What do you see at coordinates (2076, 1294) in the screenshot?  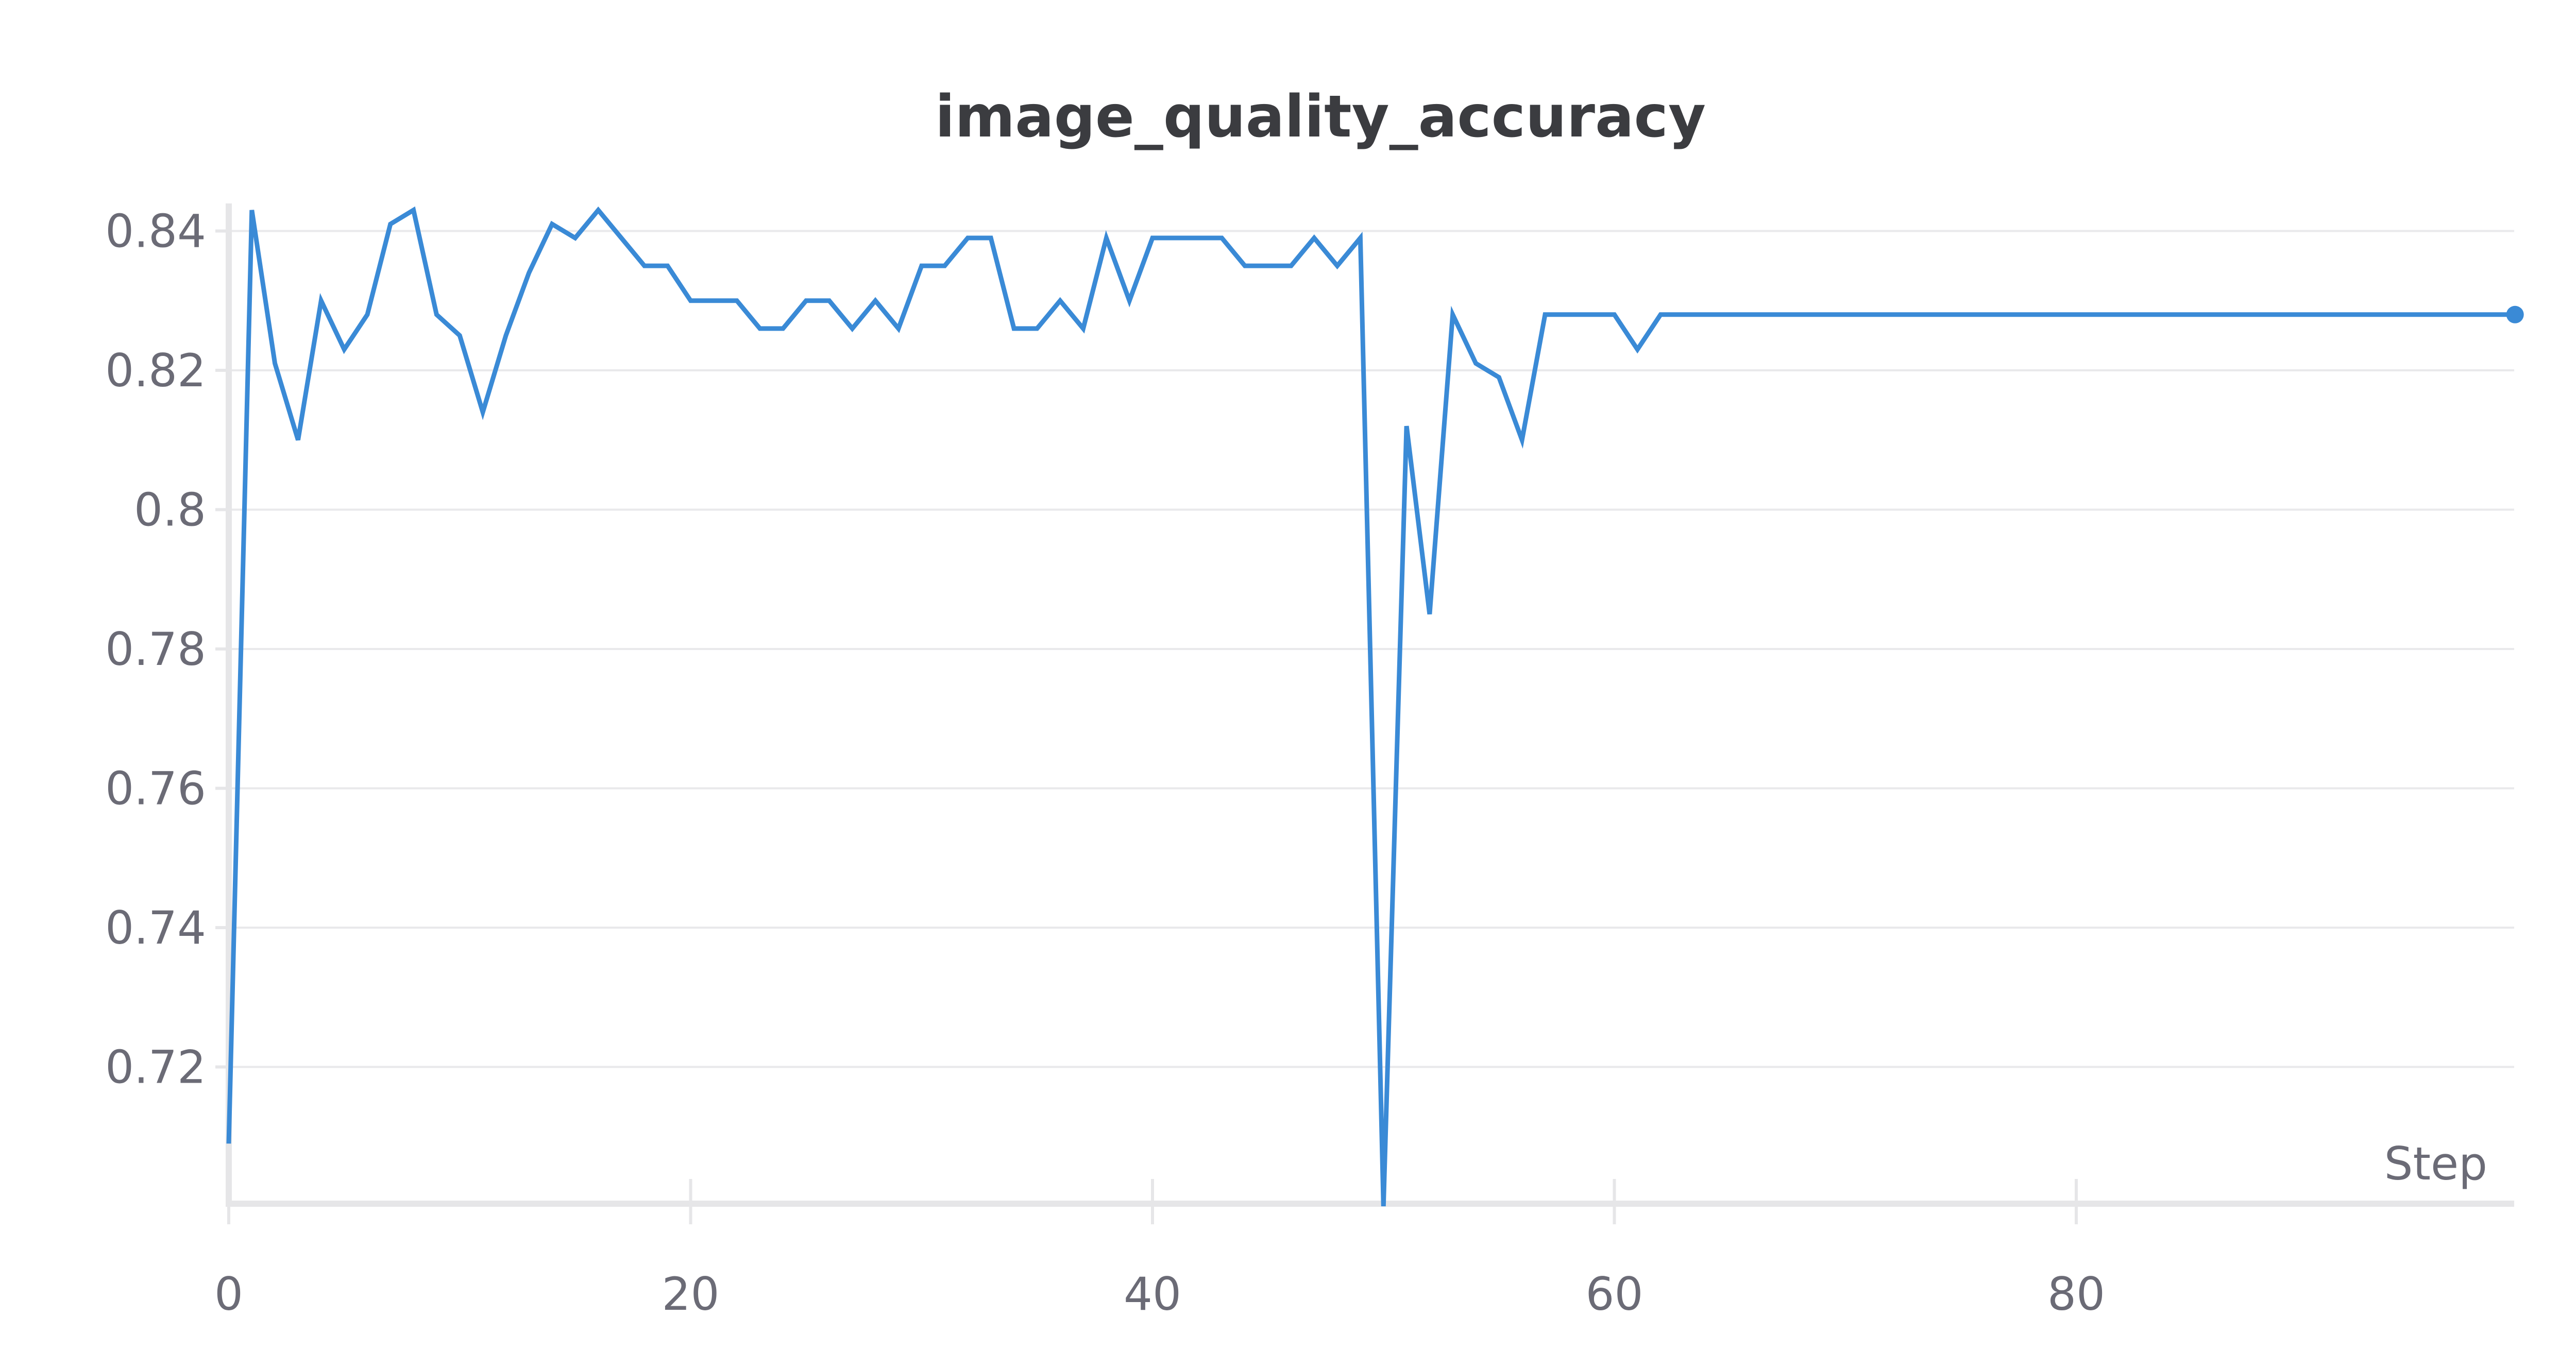 I see `x-tick-label-4: 80` at bounding box center [2076, 1294].